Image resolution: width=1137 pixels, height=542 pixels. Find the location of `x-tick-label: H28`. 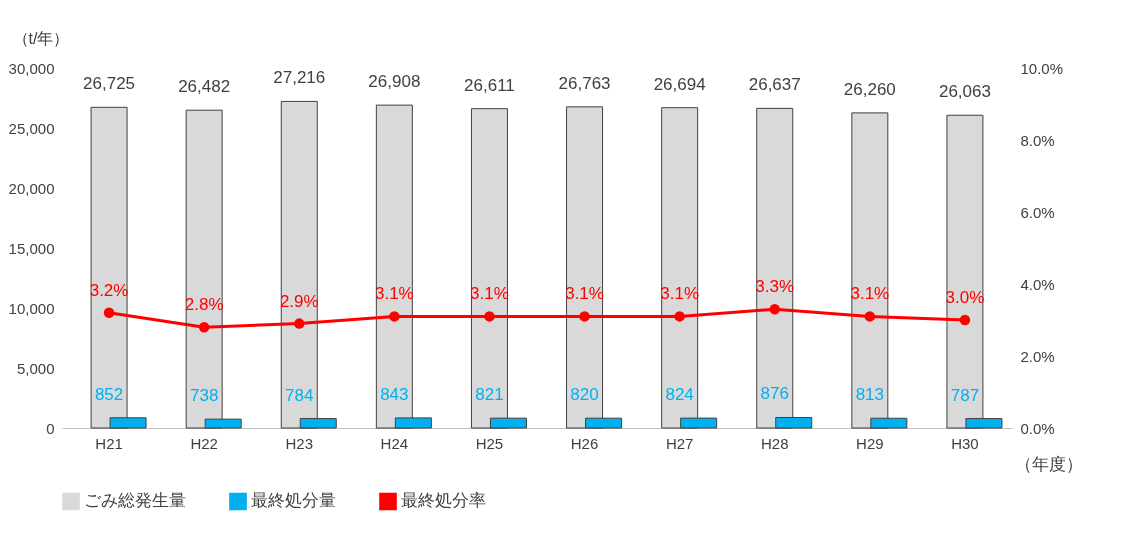

x-tick-label: H28 is located at coordinates (774, 443).